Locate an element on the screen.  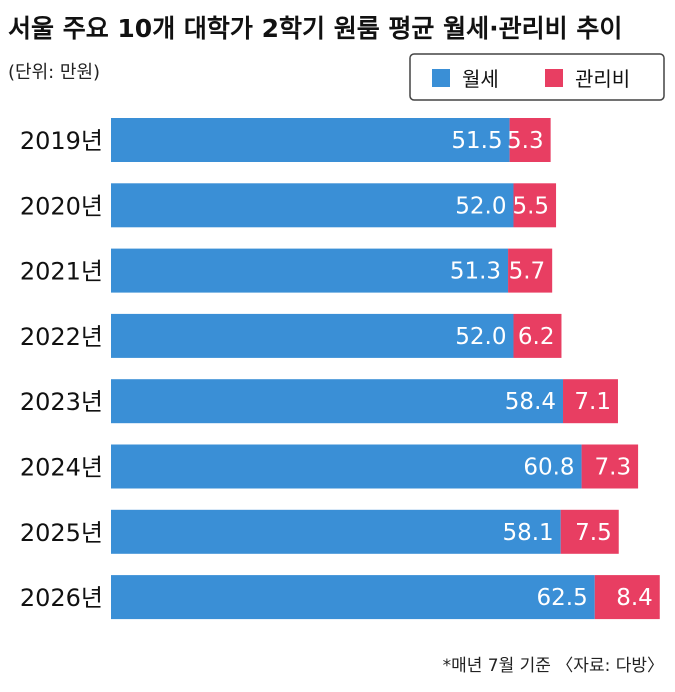
category-label-7: 2026년 is located at coordinates (61, 598).